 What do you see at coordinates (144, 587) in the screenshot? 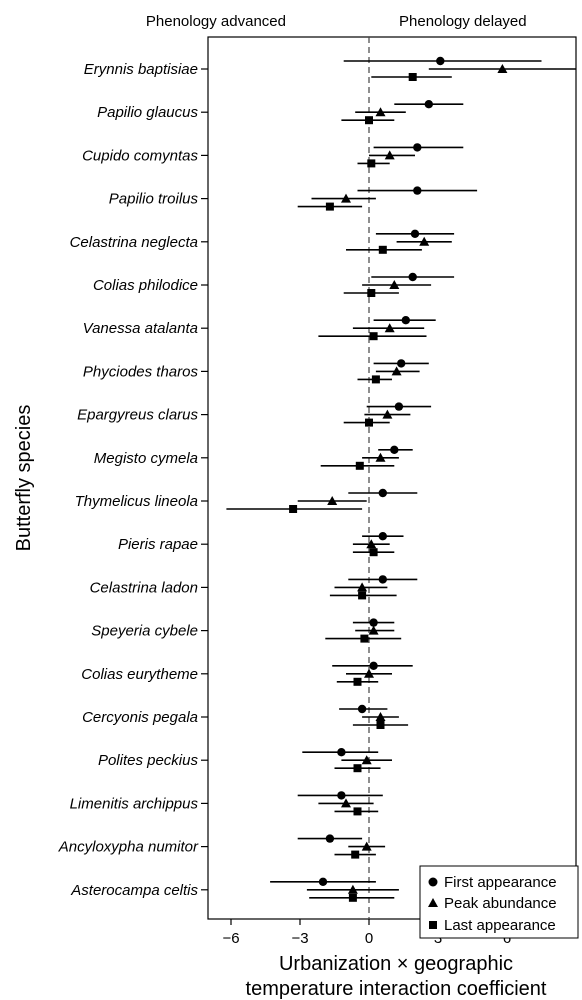
I see `species-label: Celastrina ladon` at bounding box center [144, 587].